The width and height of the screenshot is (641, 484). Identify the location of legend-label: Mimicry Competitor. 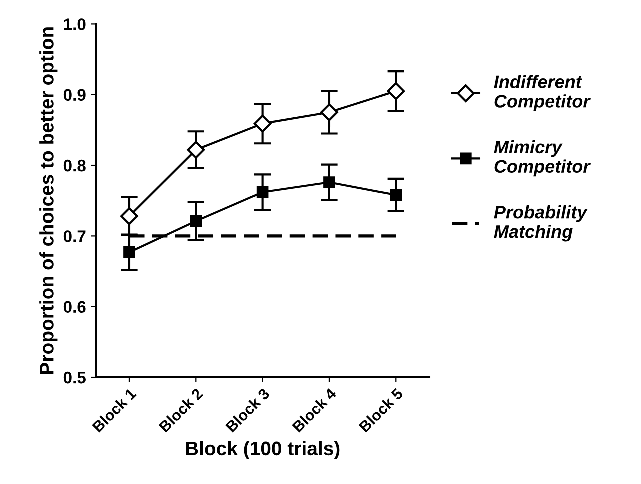
(543, 158).